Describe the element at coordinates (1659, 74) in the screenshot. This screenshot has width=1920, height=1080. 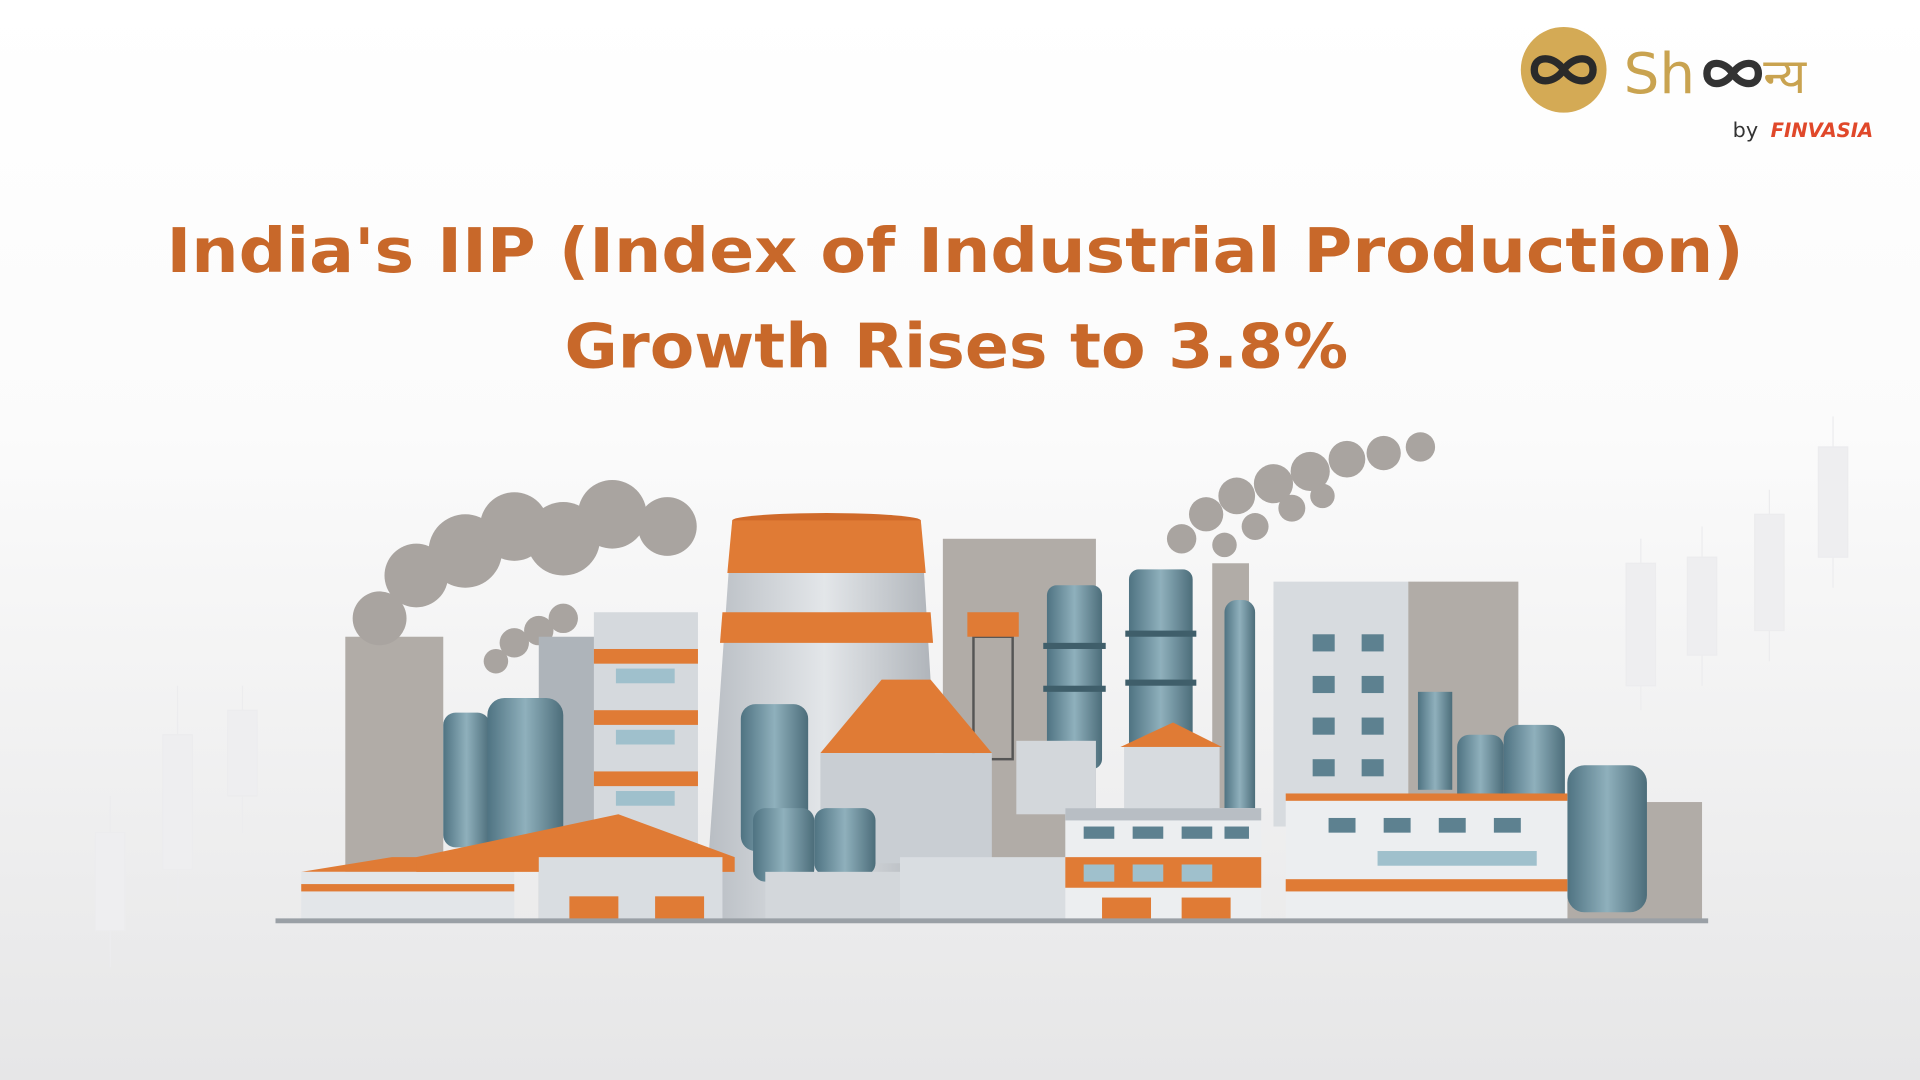
I see `brand-name: Sh` at that location.